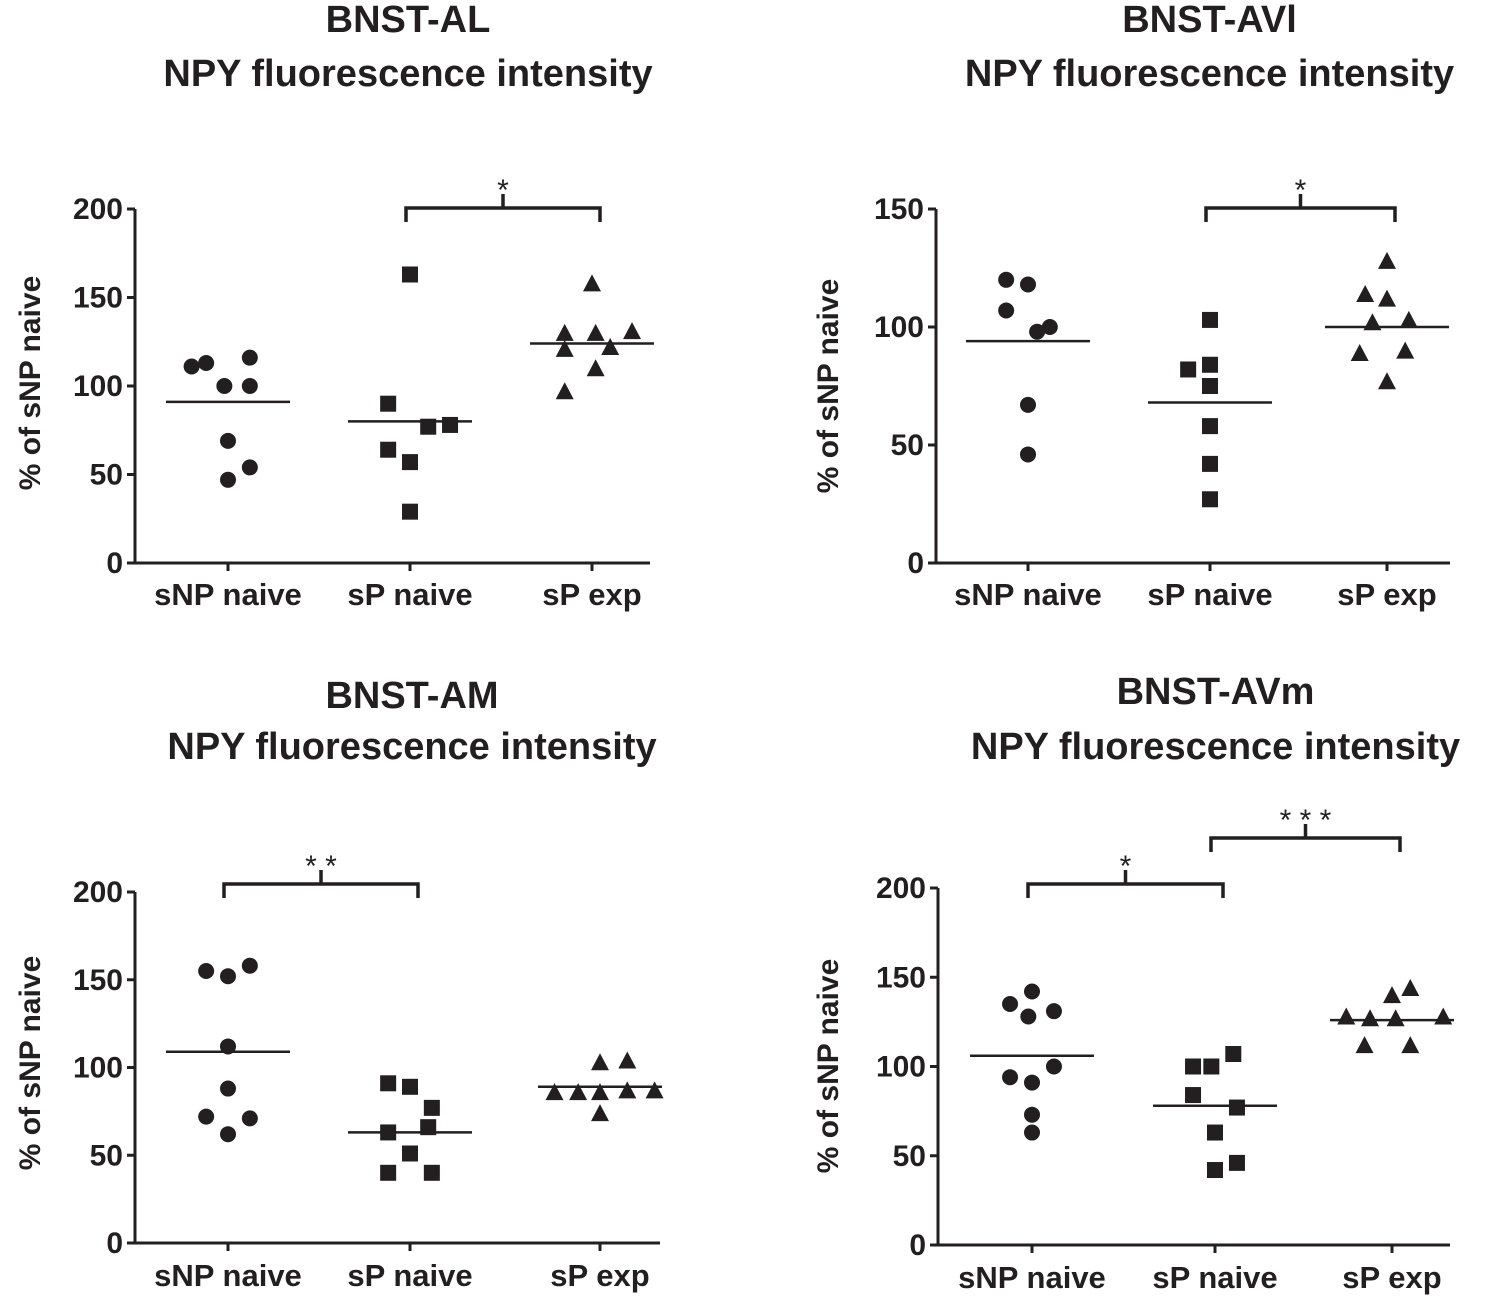  What do you see at coordinates (98, 209) in the screenshot?
I see `y-tick-label: 200` at bounding box center [98, 209].